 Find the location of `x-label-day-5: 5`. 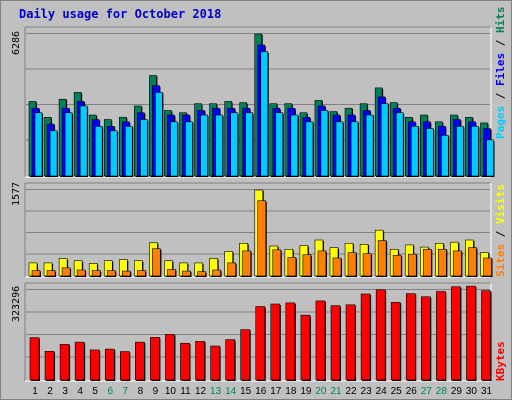

x-label-day-5: 5 is located at coordinates (95, 391).